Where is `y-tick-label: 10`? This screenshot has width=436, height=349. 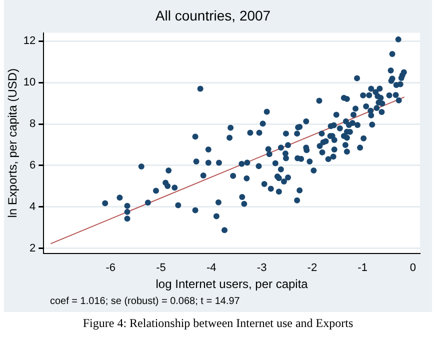 y-tick-label: 10 is located at coordinates (29, 82).